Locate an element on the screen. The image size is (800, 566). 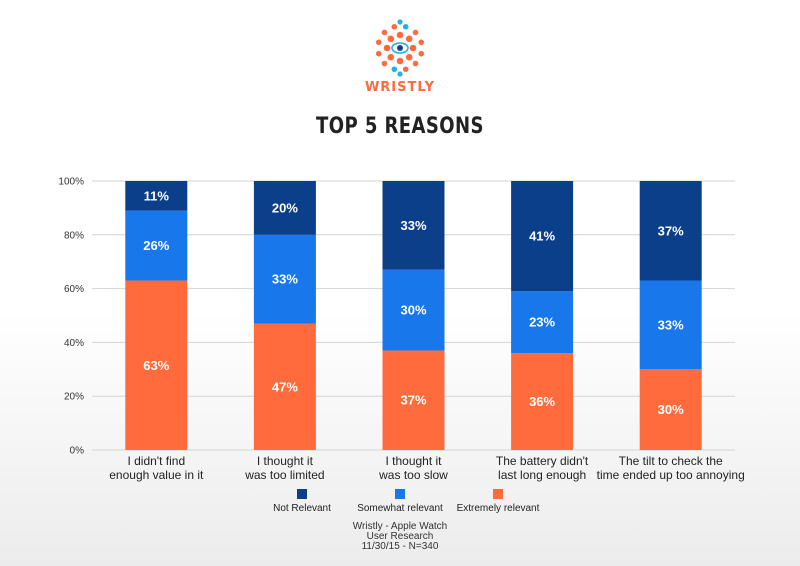
logo-pupil is located at coordinates (400, 48).